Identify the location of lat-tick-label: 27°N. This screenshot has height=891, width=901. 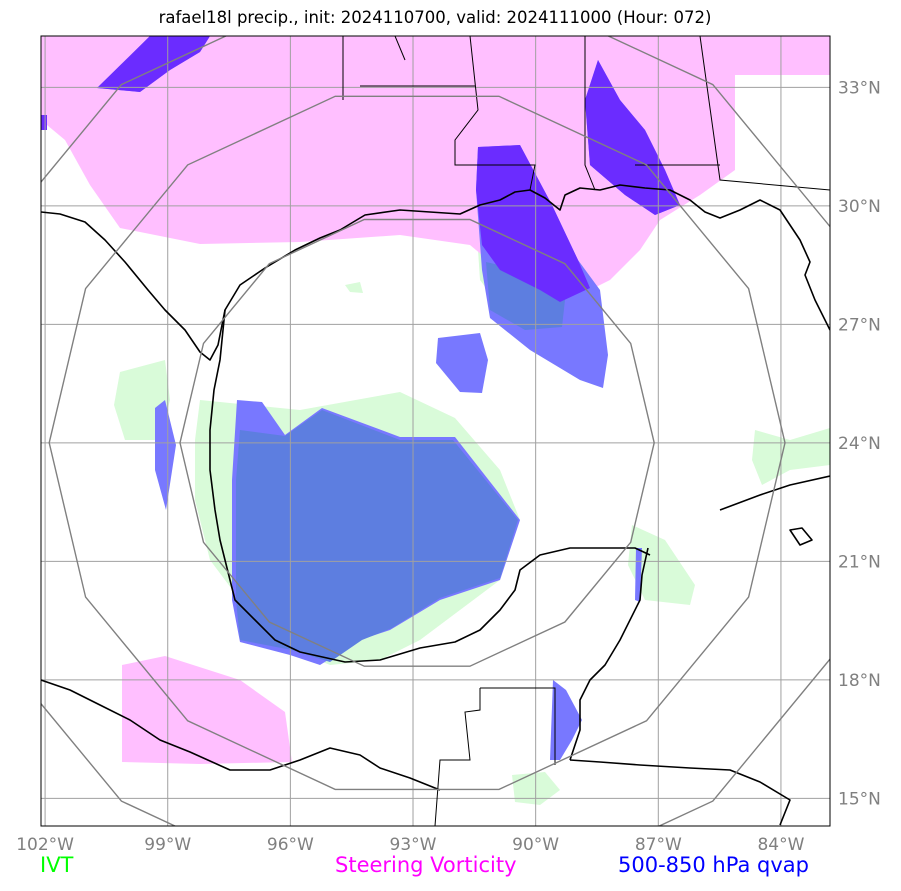
(859, 325).